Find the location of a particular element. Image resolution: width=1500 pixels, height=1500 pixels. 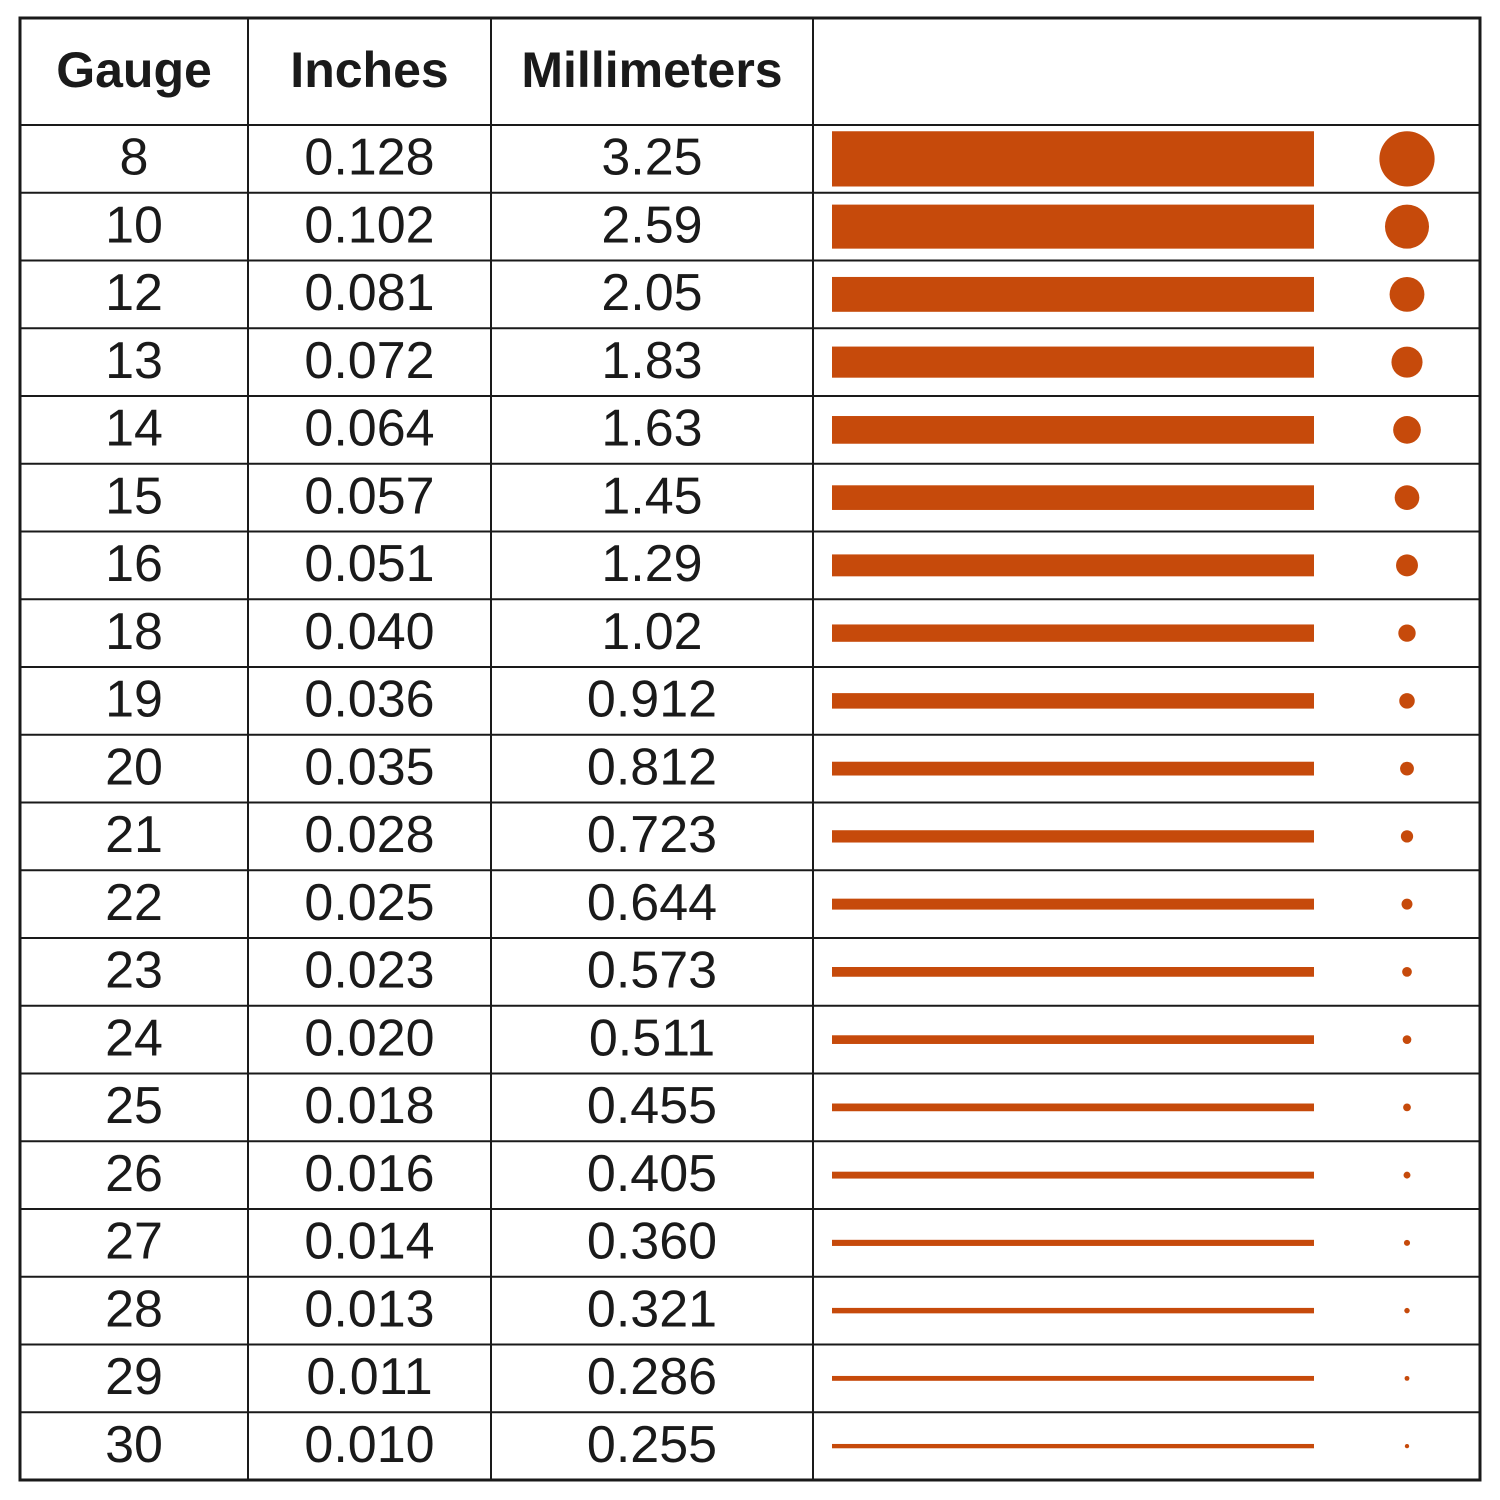

table-cell: 0.321 is located at coordinates (652, 1309).